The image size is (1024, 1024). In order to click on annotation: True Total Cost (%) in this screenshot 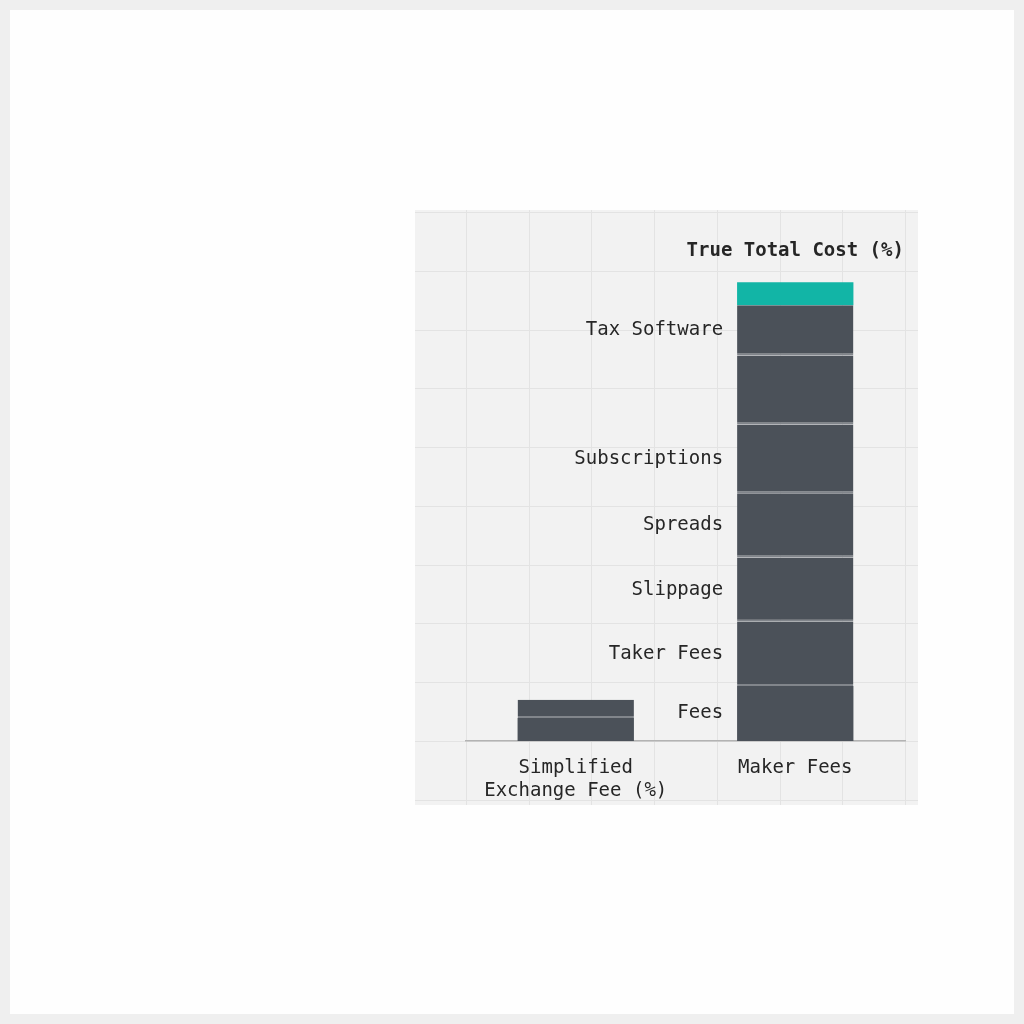, I will do `click(795, 249)`.